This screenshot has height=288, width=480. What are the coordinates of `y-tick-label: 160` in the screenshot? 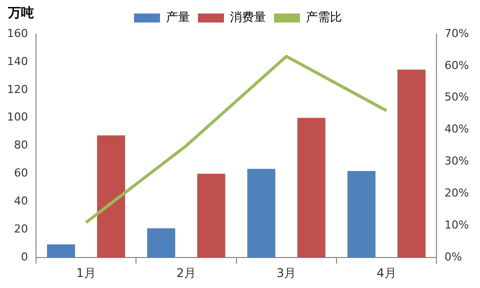 It's located at (17, 33).